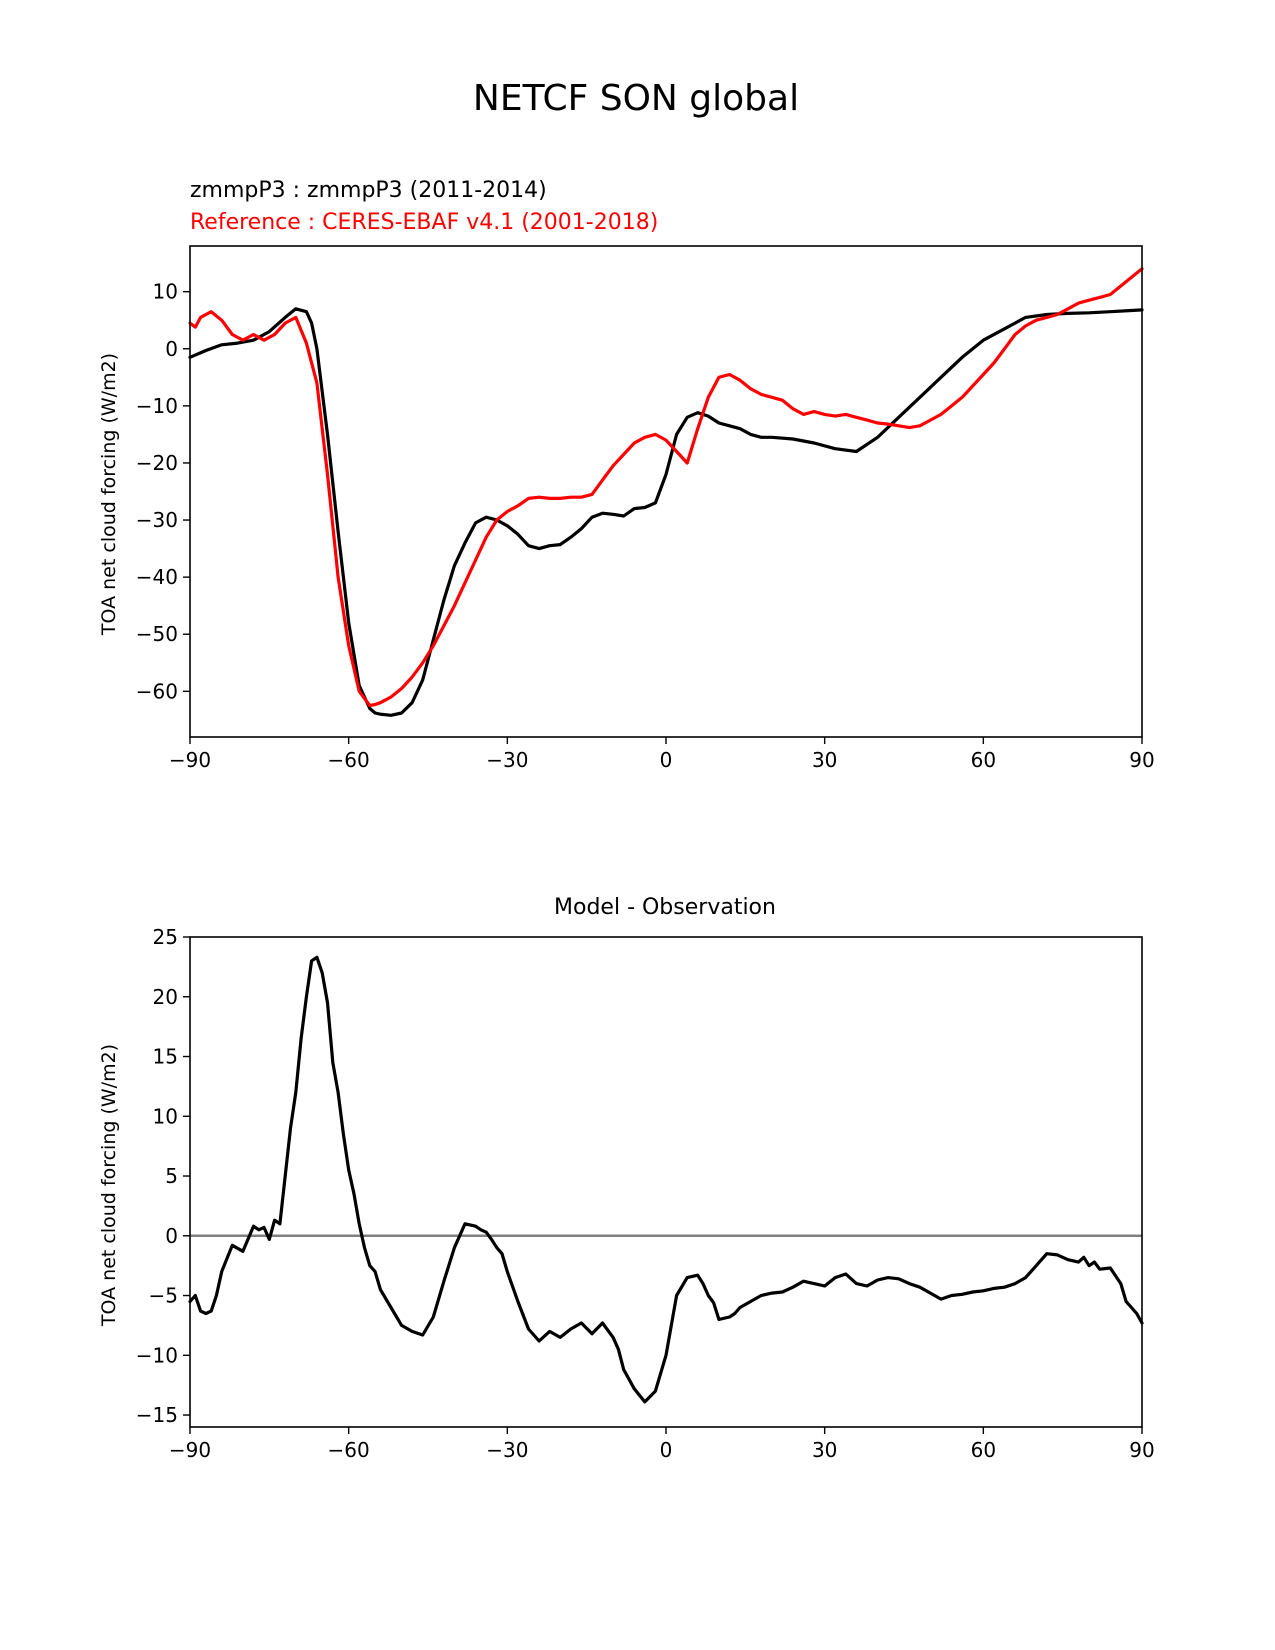 This screenshot has width=1275, height=1650. Describe the element at coordinates (165, 1057) in the screenshot. I see `y-tick-label: 15` at that location.